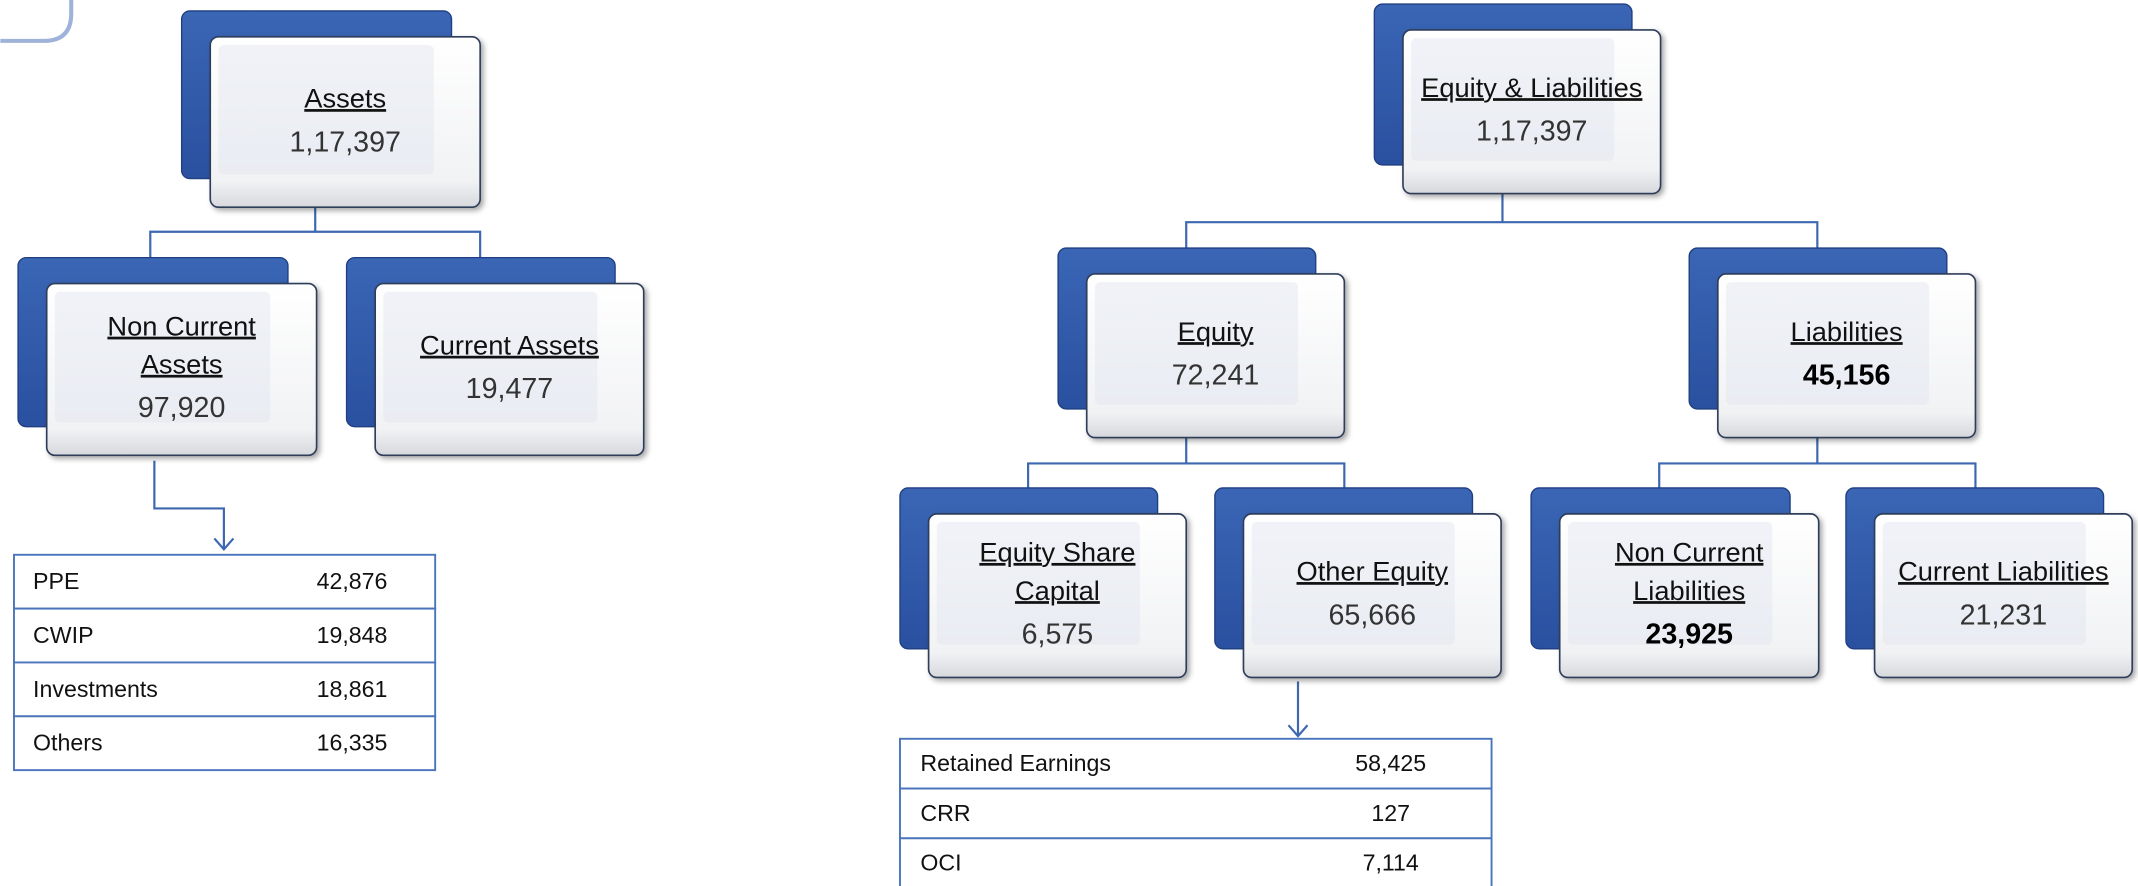 The image size is (2138, 886). What do you see at coordinates (1215, 375) in the screenshot?
I see `node-value: 72,241` at bounding box center [1215, 375].